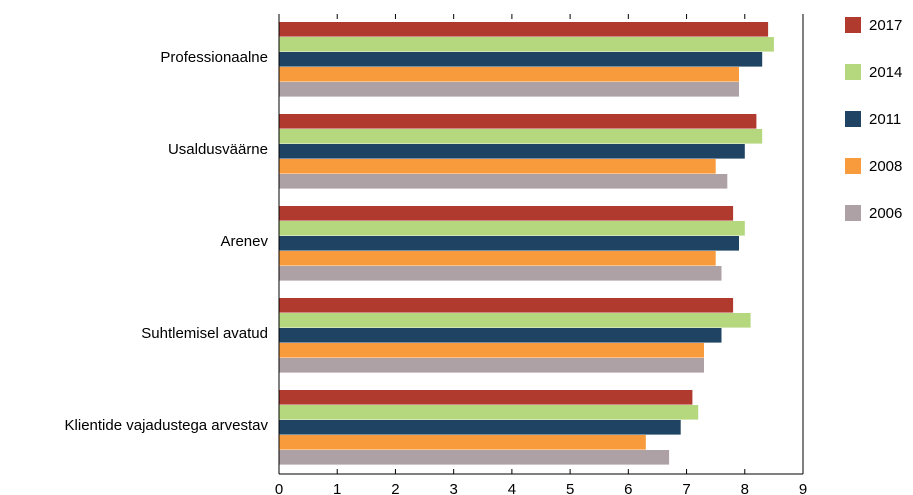  Describe the element at coordinates (885, 25) in the screenshot. I see `legend-label-2017: 2017` at that location.